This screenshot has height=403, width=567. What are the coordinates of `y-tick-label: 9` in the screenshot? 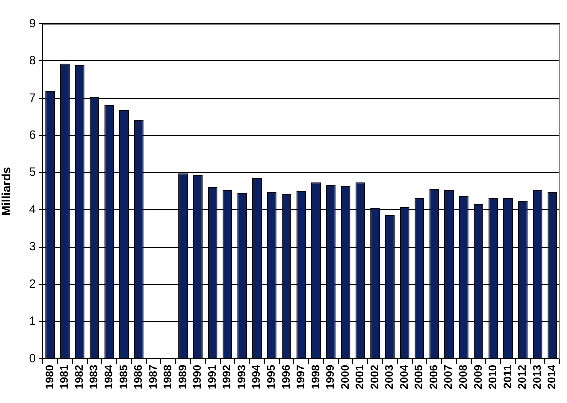 It's located at (32, 23).